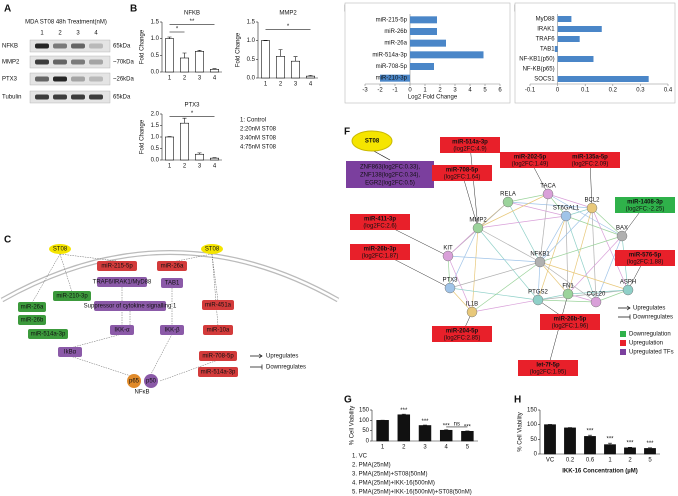 The height and width of the screenshot is (496, 678). What do you see at coordinates (650, 335) in the screenshot?
I see `legend-text: Downregulation` at bounding box center [650, 335].